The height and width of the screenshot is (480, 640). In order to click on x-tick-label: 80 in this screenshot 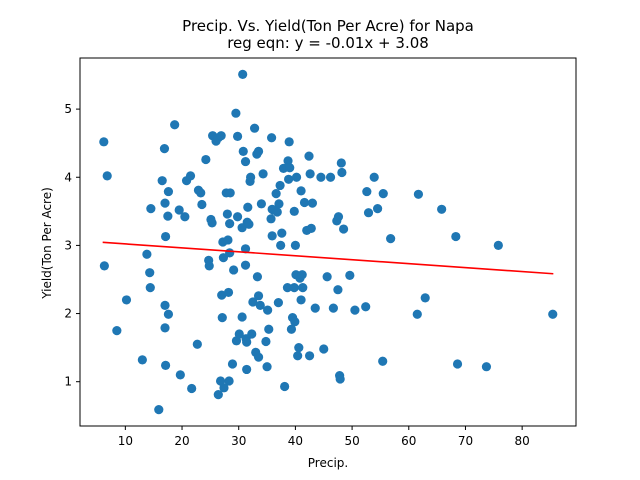, I will do `click(522, 441)`.